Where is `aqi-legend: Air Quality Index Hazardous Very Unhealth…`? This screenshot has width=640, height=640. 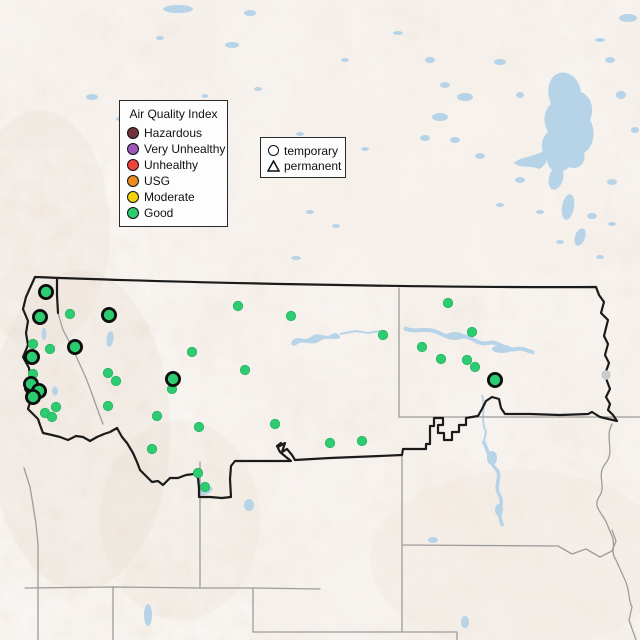
aqi-legend: Air Quality Index Hazardous Very Unhealth… is located at coordinates (173, 163).